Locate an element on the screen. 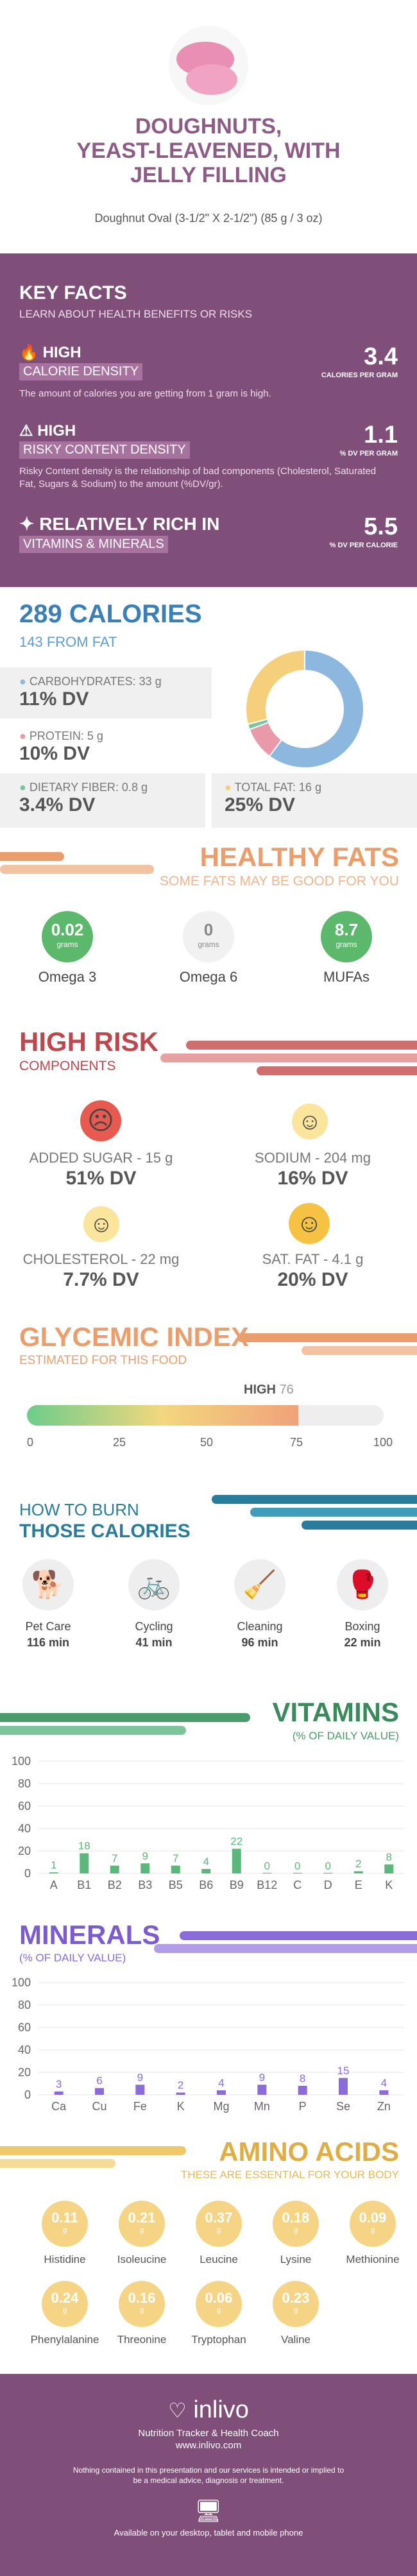 Image resolution: width=417 pixels, height=2576 pixels. amino-label: Phenylalanine is located at coordinates (64, 2339).